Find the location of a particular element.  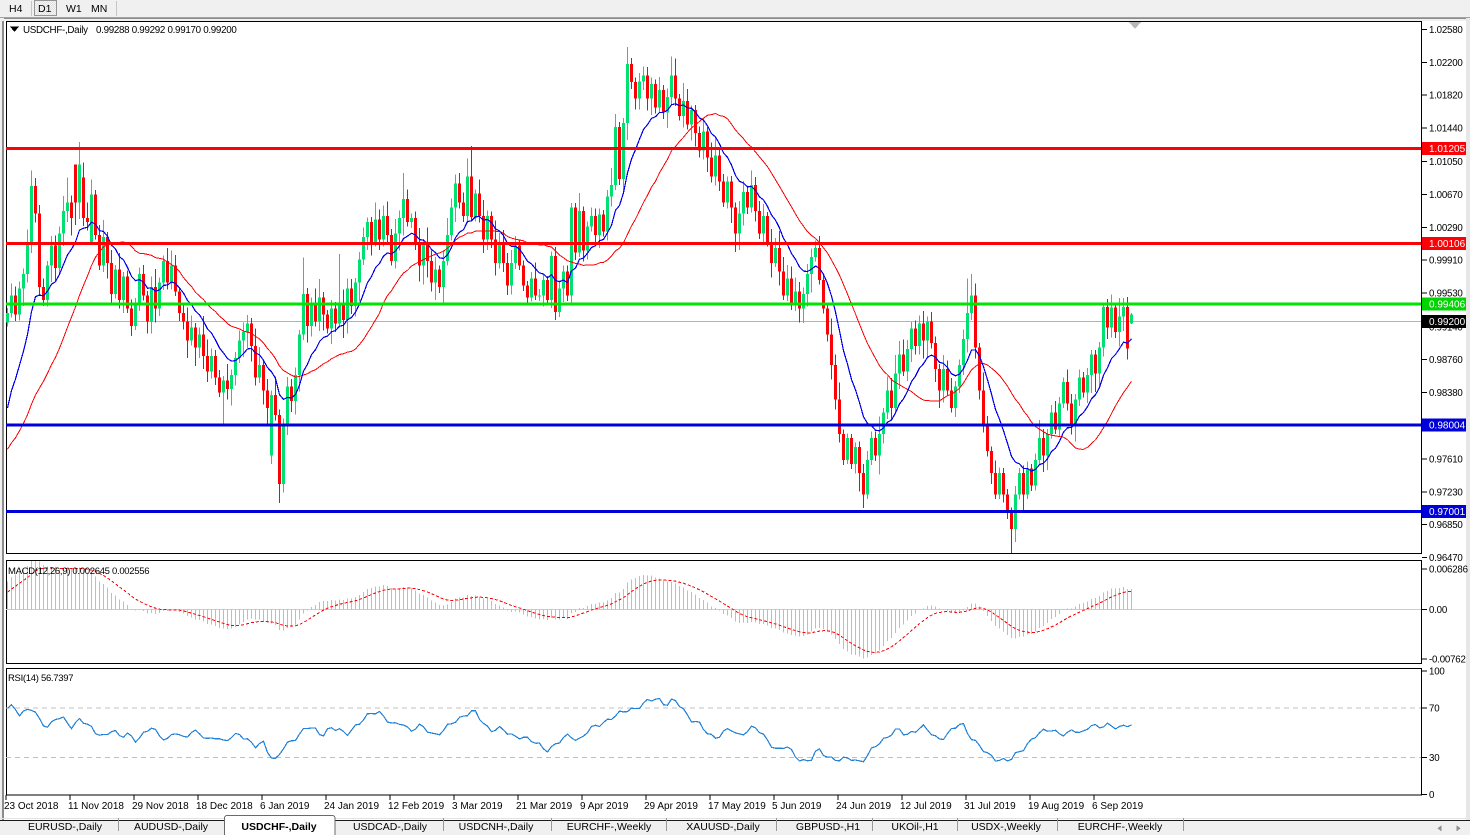

svg-text: 1.02580 is located at coordinates (1446, 30).